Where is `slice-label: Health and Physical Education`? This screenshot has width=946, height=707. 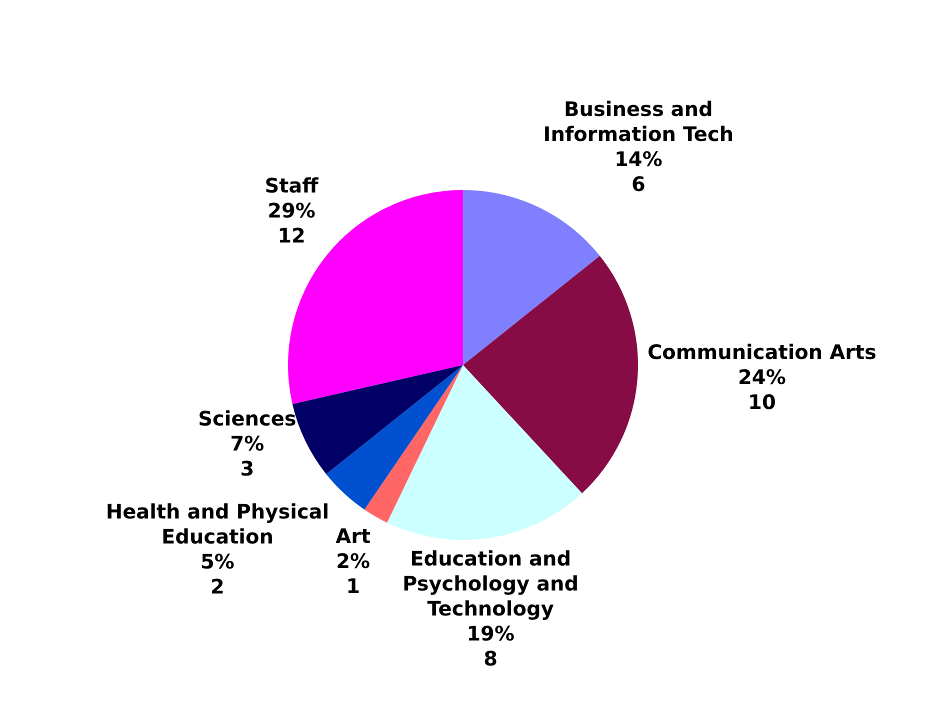
slice-label: Health and Physical Education is located at coordinates (218, 523).